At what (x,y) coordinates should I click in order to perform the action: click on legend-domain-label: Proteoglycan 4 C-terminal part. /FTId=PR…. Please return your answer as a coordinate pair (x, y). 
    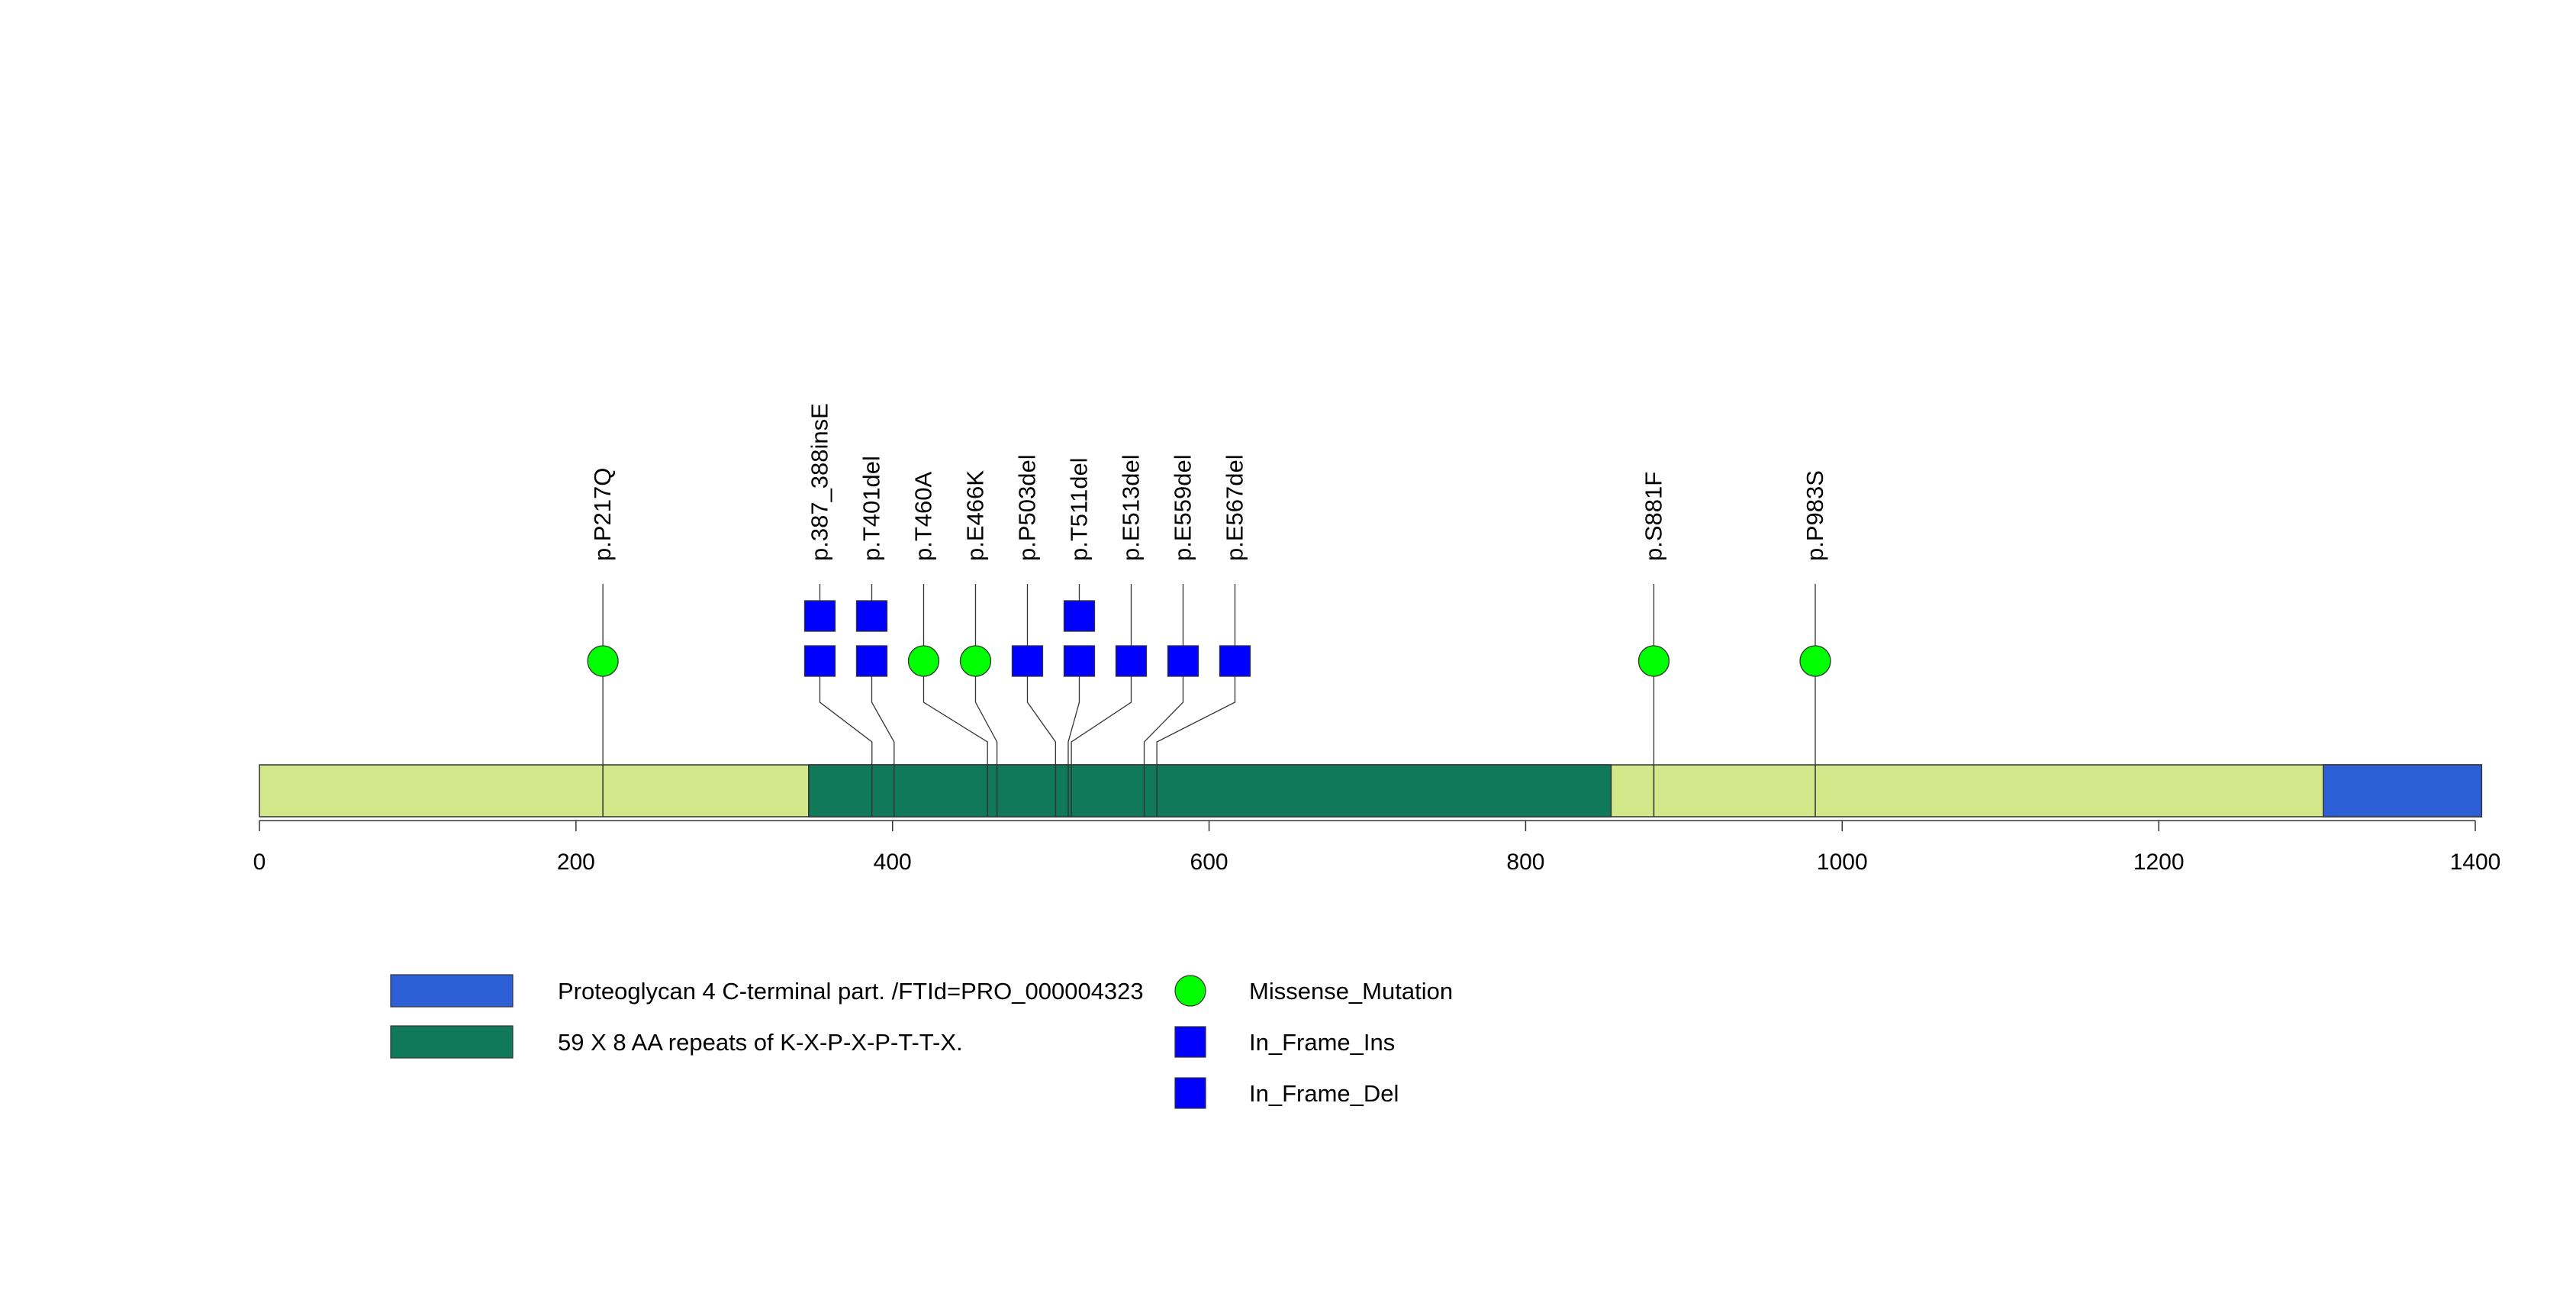
    Looking at the image, I should click on (851, 992).